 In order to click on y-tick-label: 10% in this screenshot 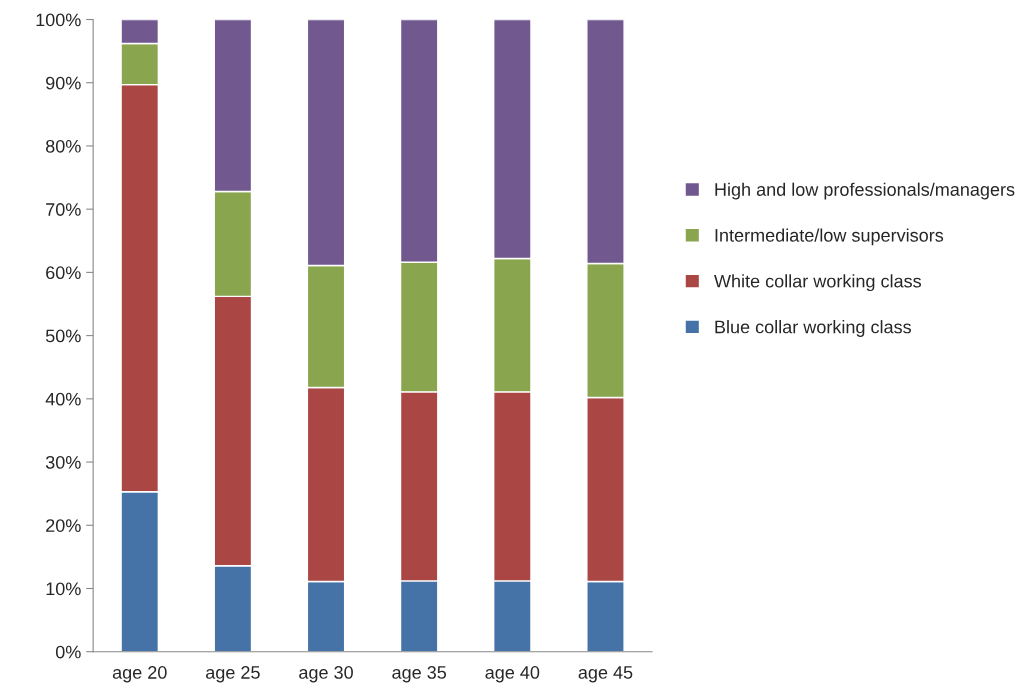, I will do `click(63, 589)`.